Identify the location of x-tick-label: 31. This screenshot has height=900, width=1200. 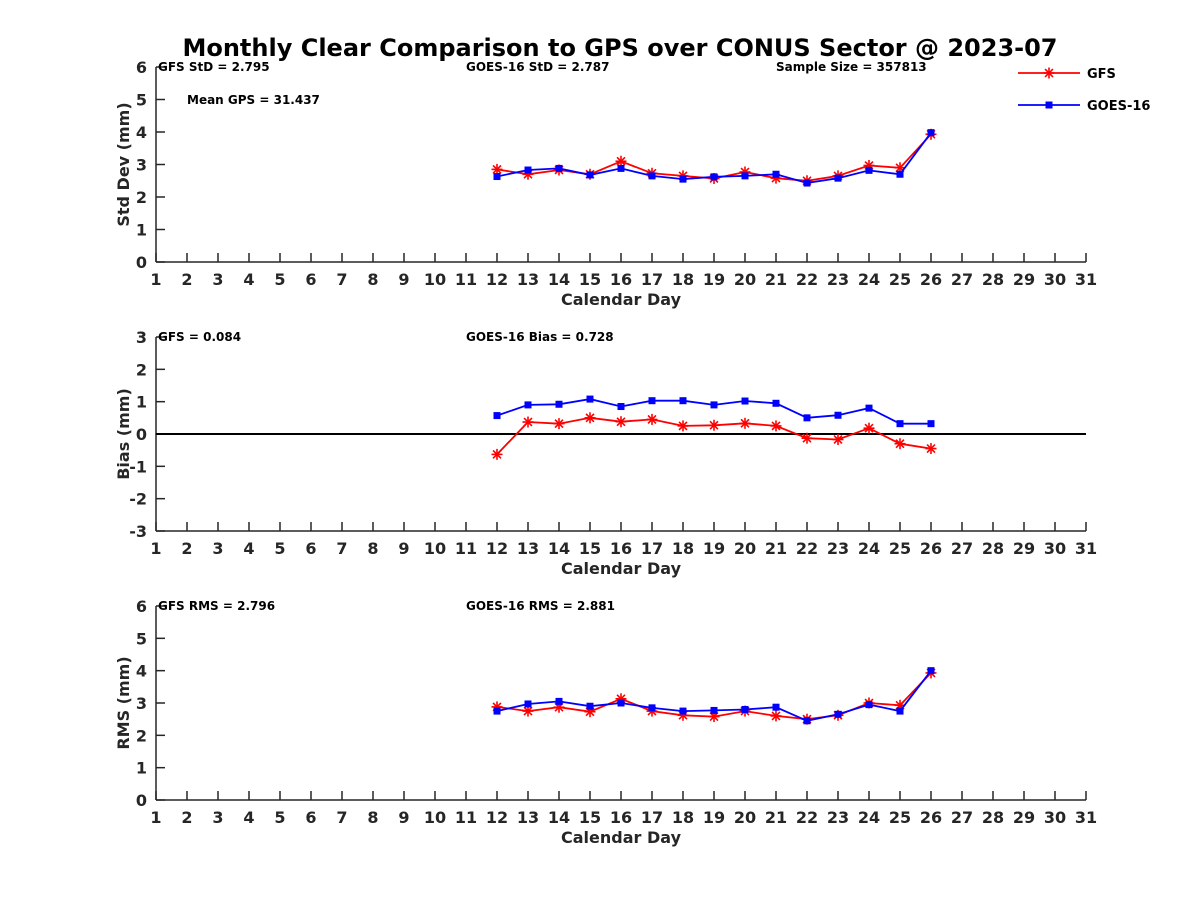
(1086, 817).